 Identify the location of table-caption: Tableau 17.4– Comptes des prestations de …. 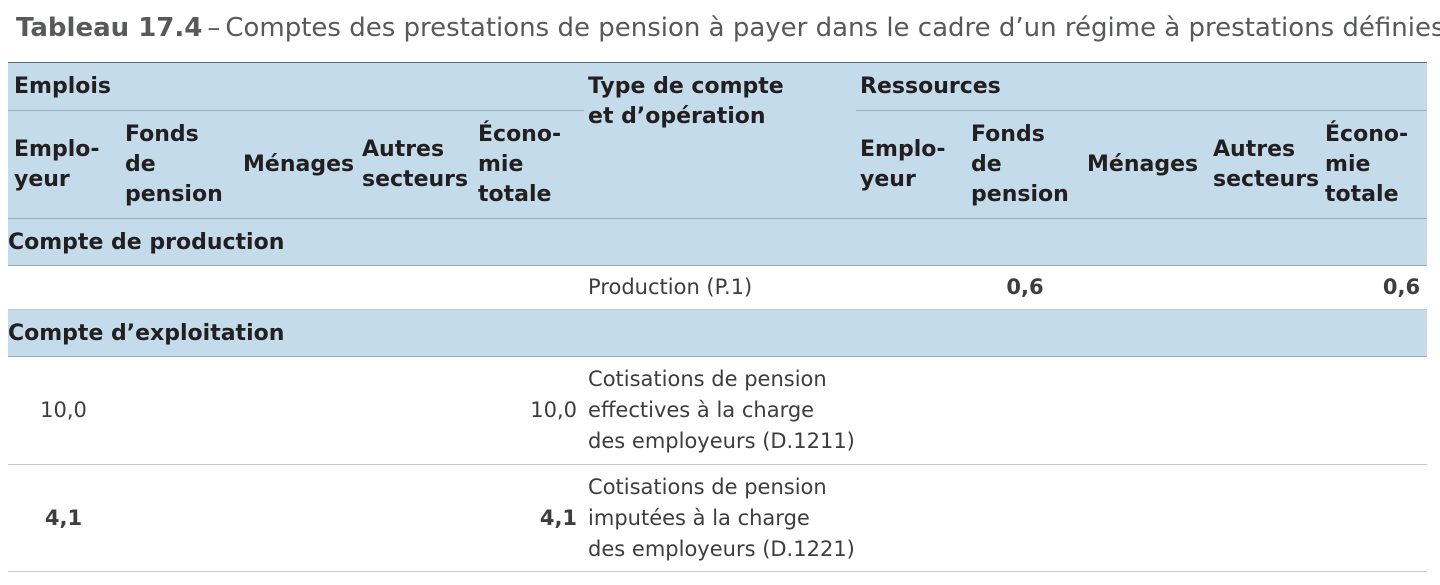
(728, 28).